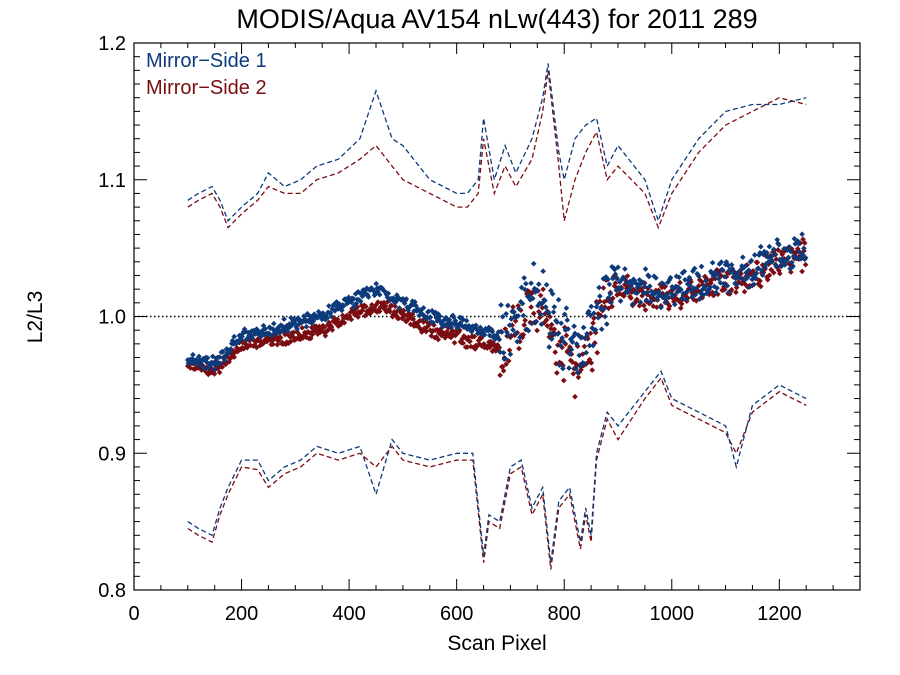 This screenshot has height=675, width=900. I want to click on x-tick-label: 600, so click(456, 614).